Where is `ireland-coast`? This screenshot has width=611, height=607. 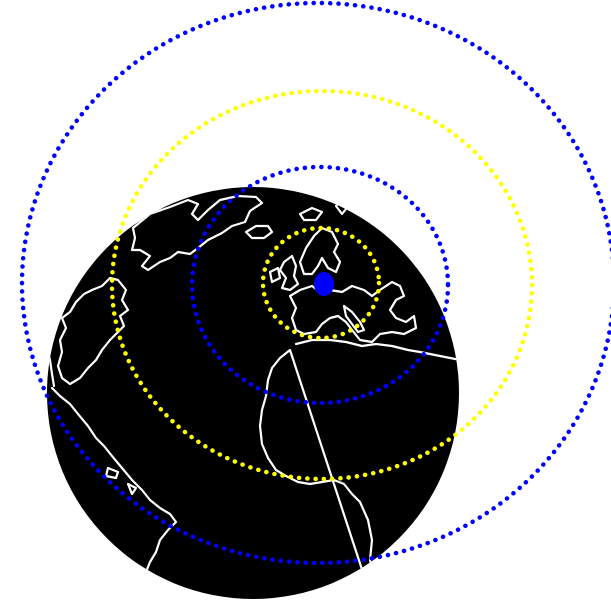 ireland-coast is located at coordinates (275, 275).